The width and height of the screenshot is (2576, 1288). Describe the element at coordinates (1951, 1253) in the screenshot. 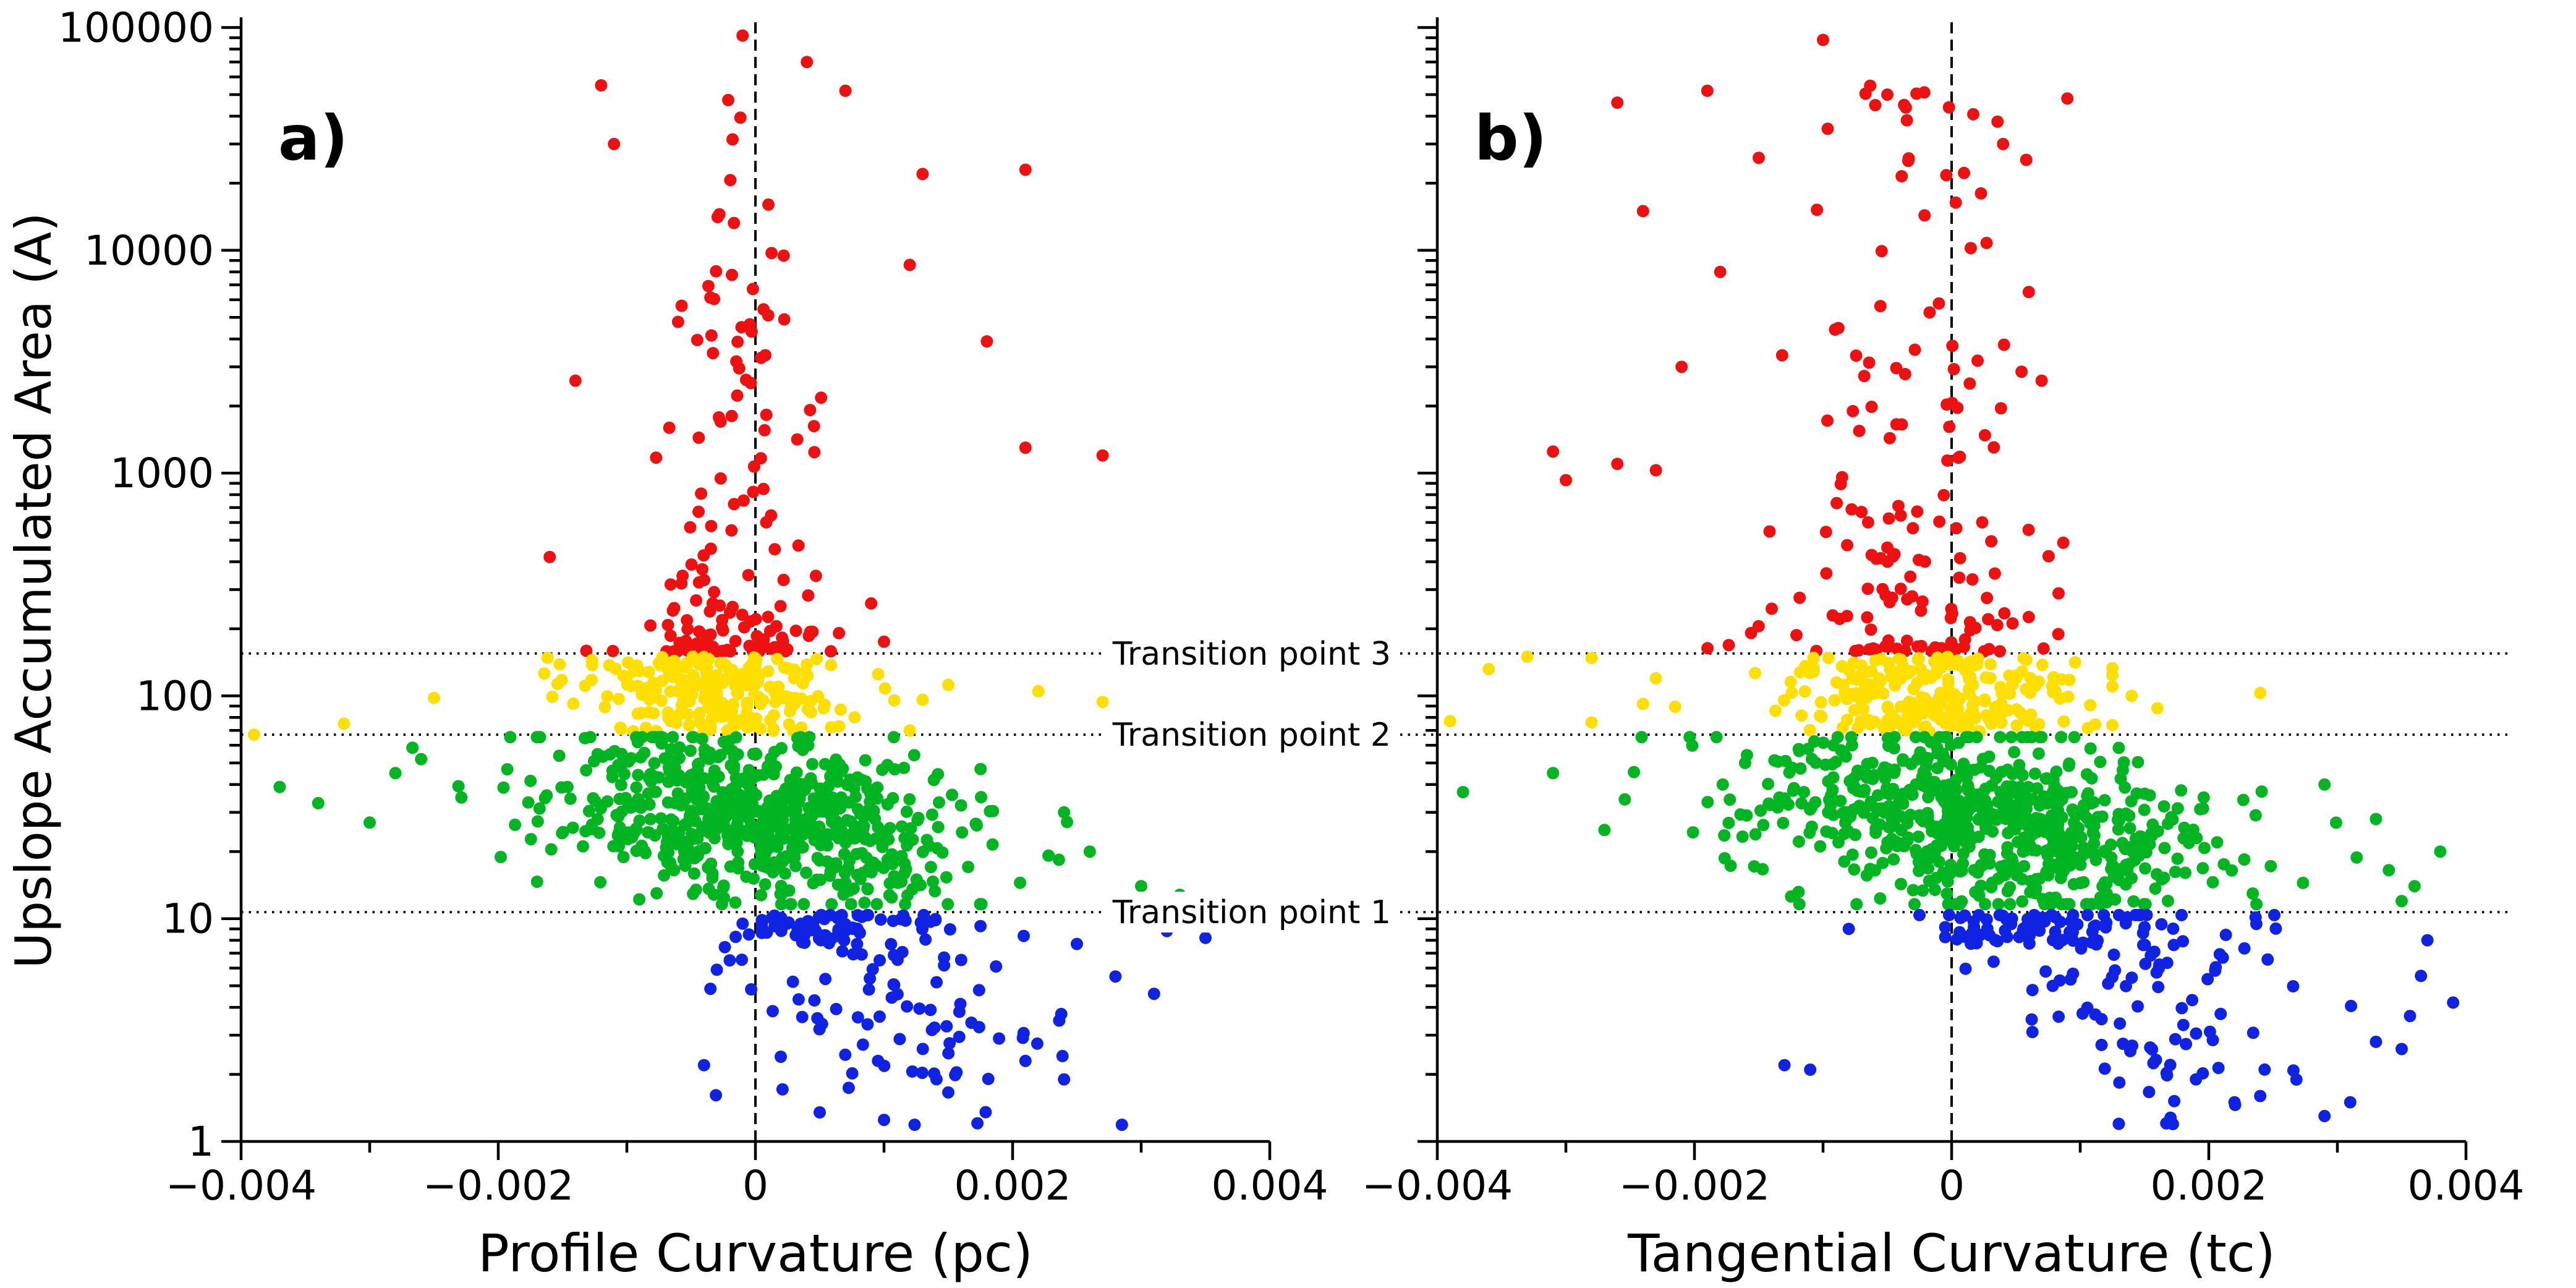

I see `x-axis-title-b: Tangential Curvature (tc)` at that location.